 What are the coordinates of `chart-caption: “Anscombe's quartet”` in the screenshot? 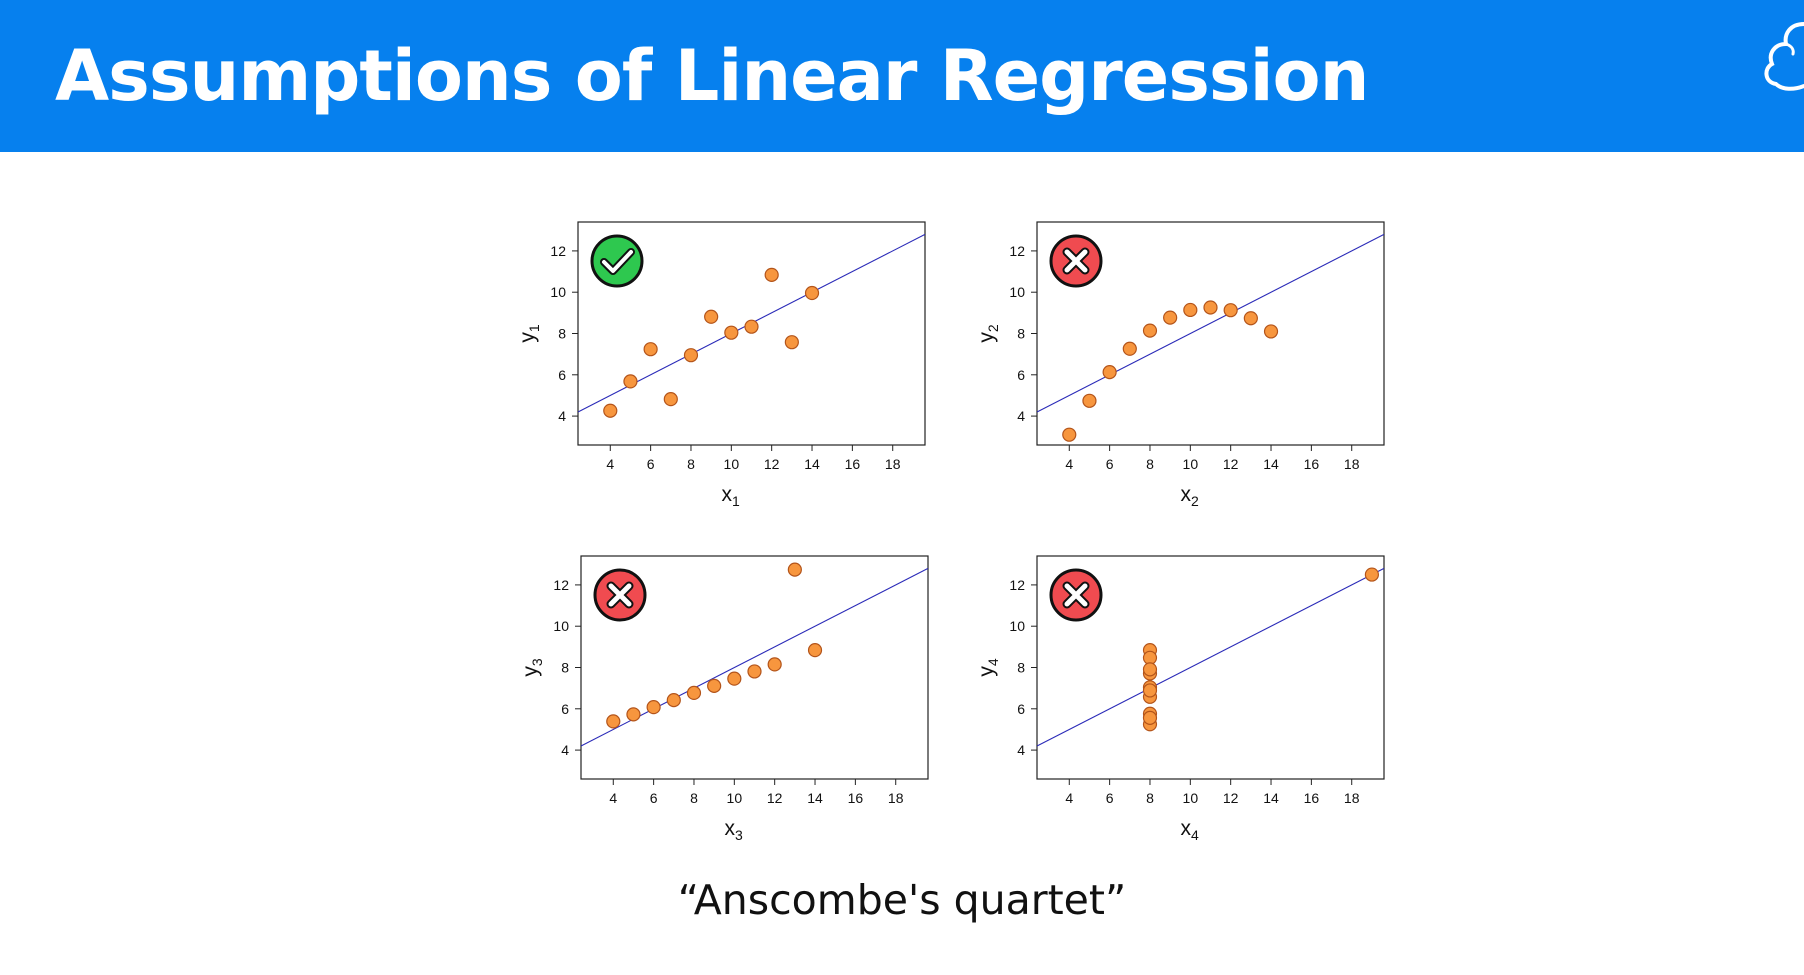 It's located at (902, 900).